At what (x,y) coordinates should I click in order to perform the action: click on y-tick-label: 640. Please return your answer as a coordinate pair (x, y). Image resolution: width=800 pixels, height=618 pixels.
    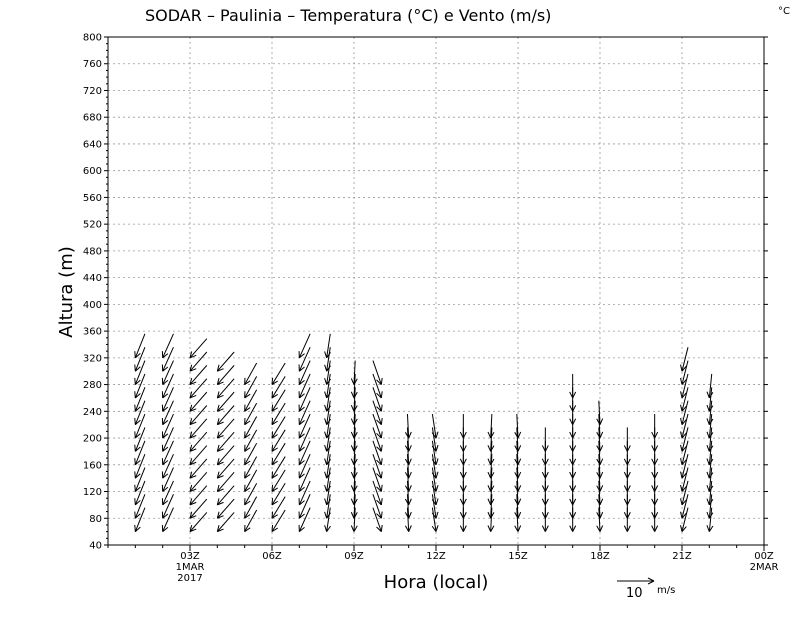
    Looking at the image, I should click on (92, 144).